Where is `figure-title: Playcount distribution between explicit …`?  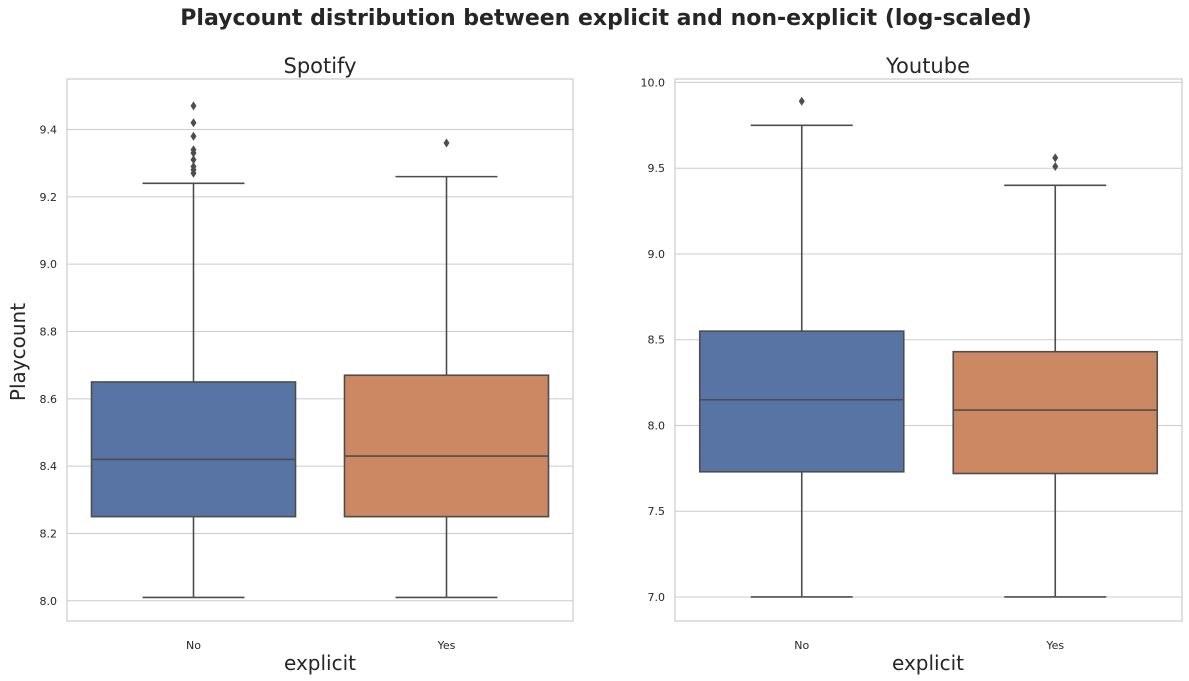 figure-title: Playcount distribution between explicit … is located at coordinates (605, 18).